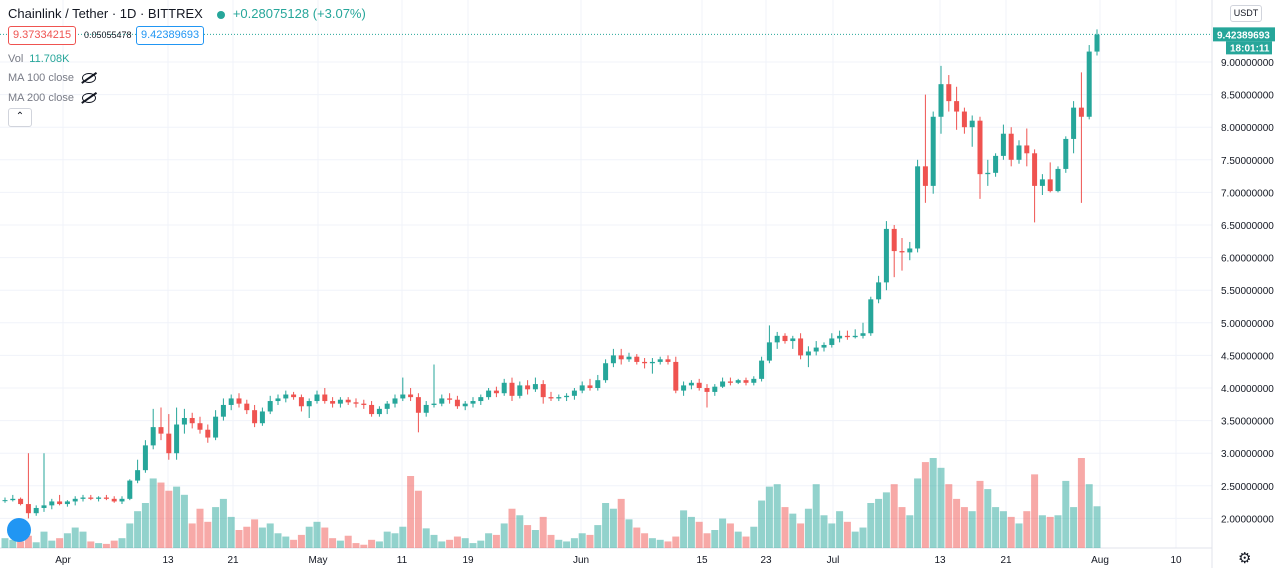 The width and height of the screenshot is (1280, 568). I want to click on x-tick-label: 21, so click(233, 560).